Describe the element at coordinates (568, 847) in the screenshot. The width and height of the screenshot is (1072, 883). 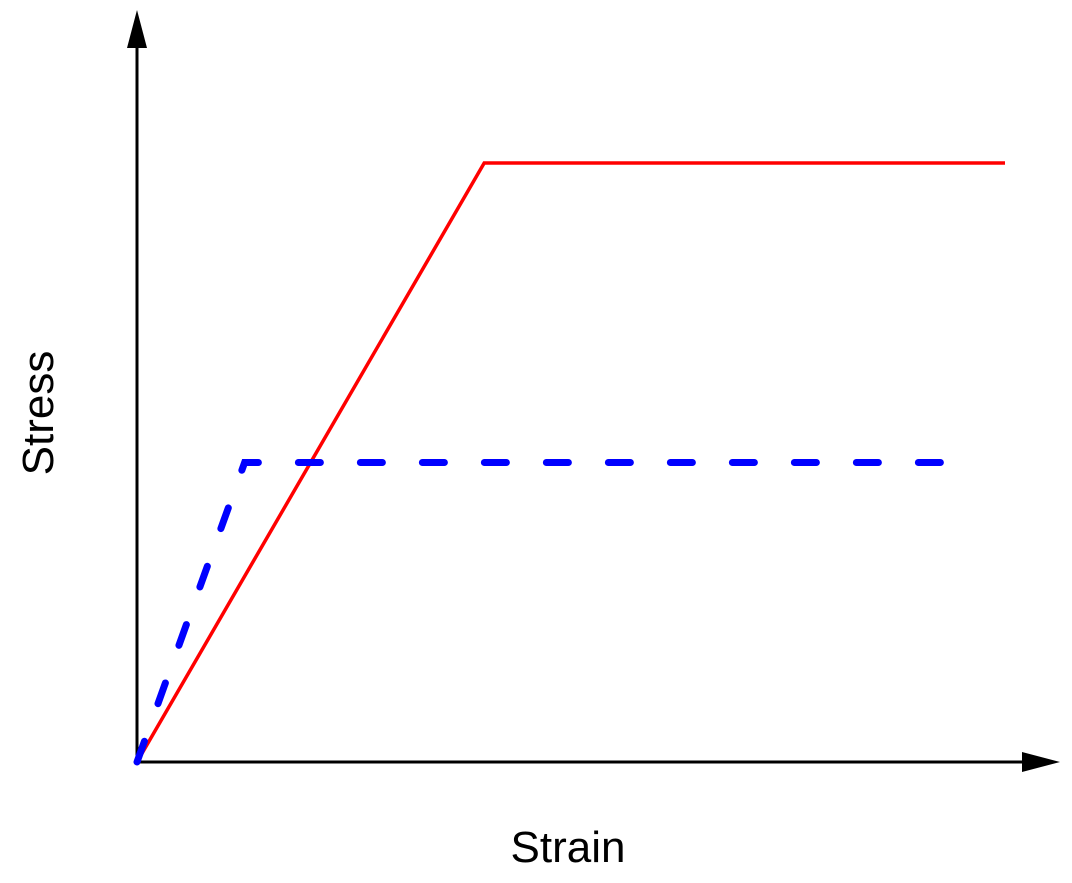
I see `x-axis-label: Strain` at that location.